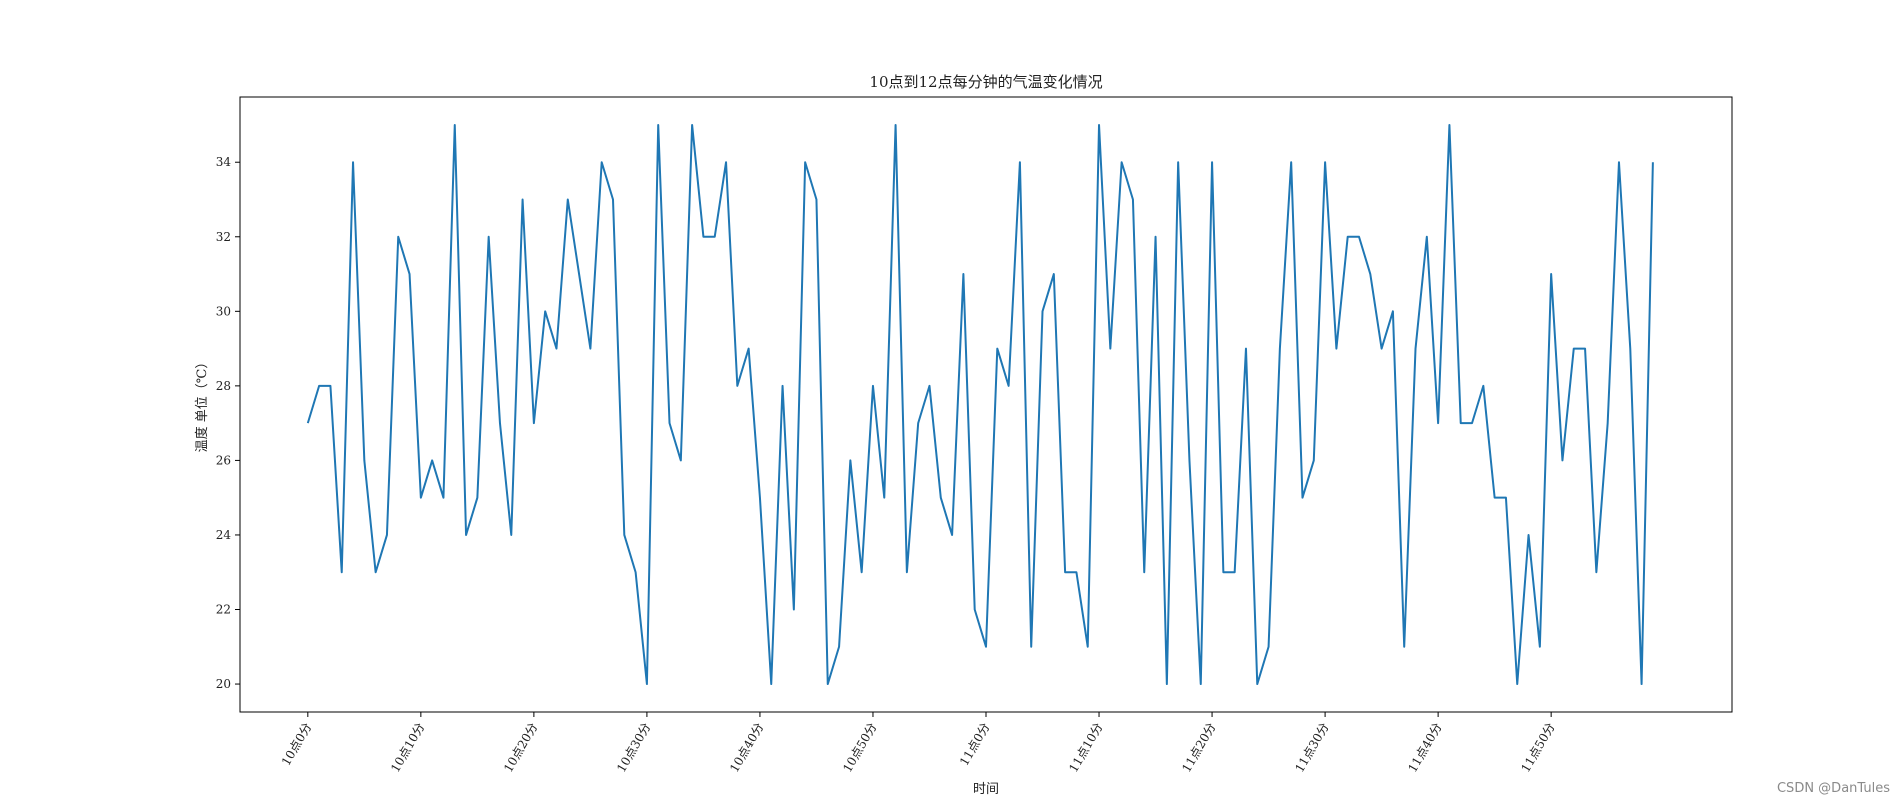  I want to click on x-tick-label: 10点20分, so click(520, 748).